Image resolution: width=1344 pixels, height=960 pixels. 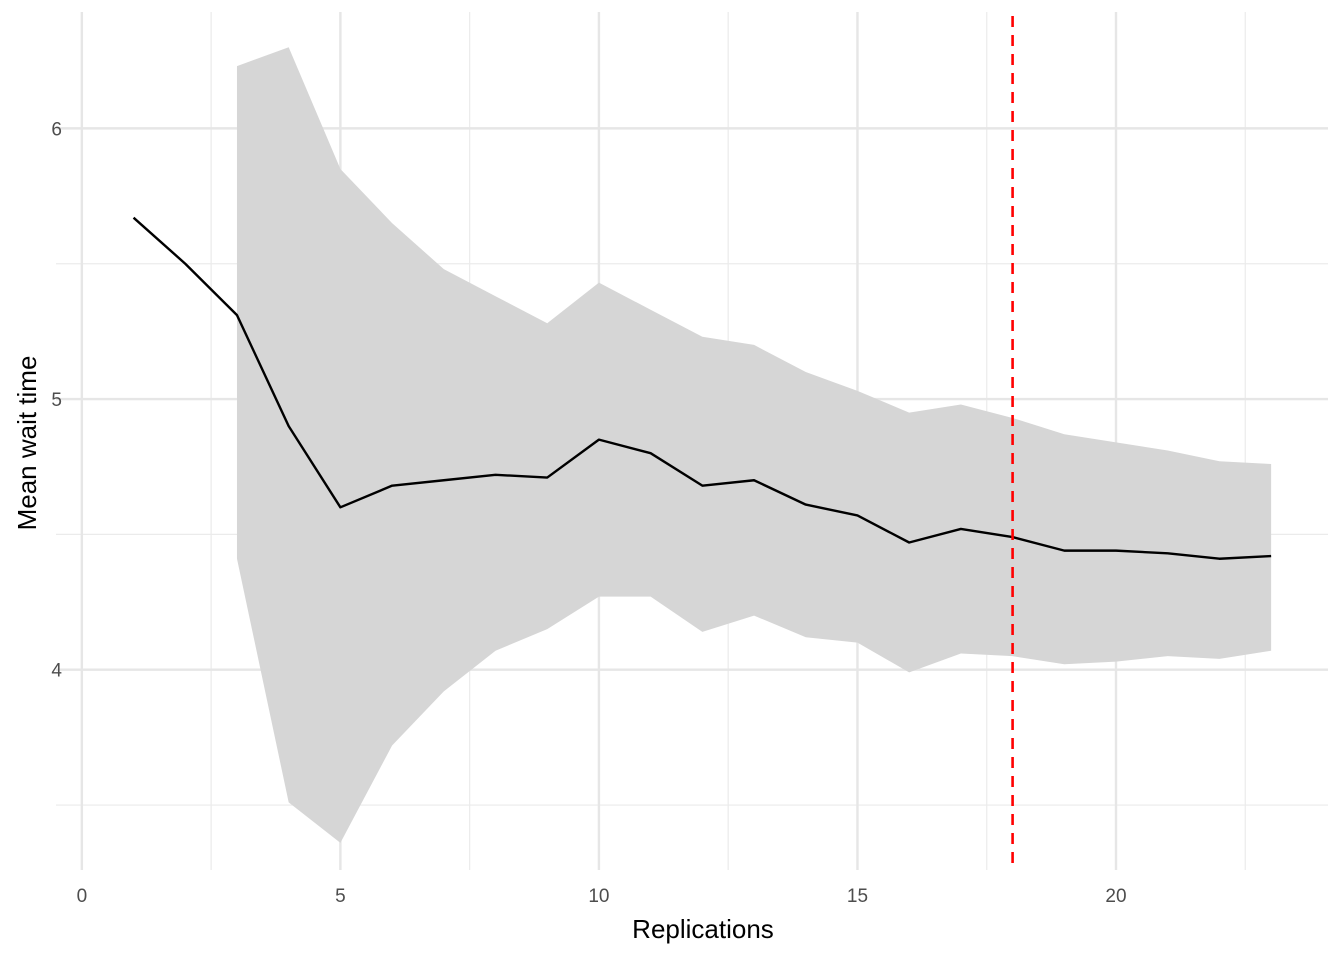 I want to click on x-tick-label: 20, so click(x=1115, y=896).